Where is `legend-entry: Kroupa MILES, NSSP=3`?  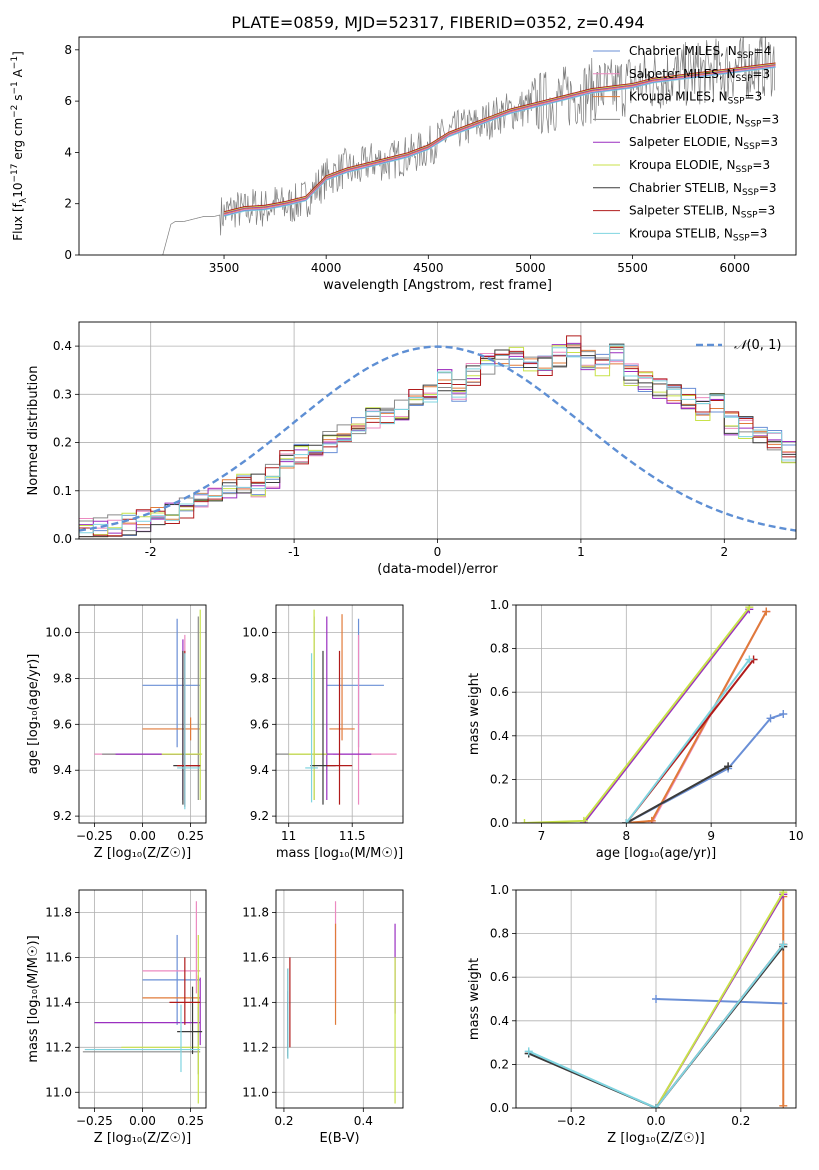
legend-entry: Kroupa MILES, NSSP=3 is located at coordinates (695, 98).